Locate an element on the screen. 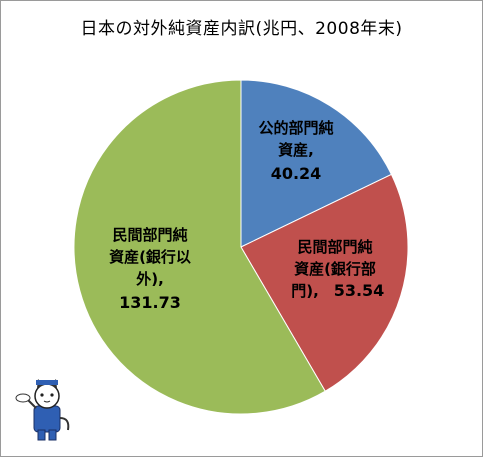 This screenshot has height=457, width=483. chart-title: 日本の対外純資産内訳(兆円、2008年末) is located at coordinates (241, 29).